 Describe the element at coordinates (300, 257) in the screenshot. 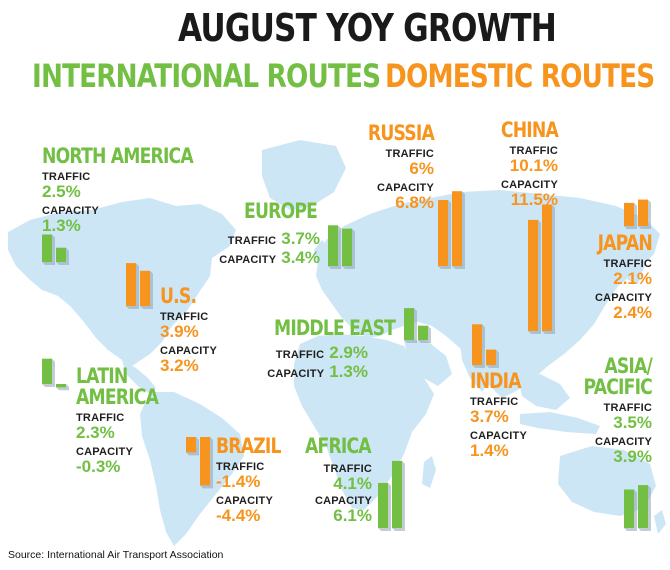

I see `capacity-value: 3.4%` at that location.